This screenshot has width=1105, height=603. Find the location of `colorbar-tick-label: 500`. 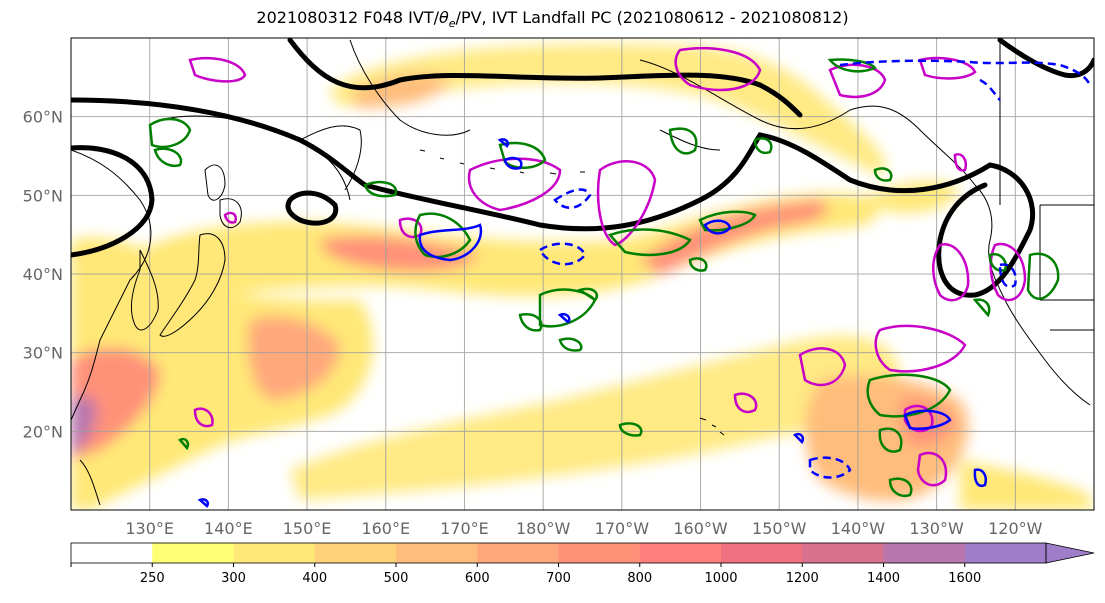

colorbar-tick-label: 500 is located at coordinates (396, 578).